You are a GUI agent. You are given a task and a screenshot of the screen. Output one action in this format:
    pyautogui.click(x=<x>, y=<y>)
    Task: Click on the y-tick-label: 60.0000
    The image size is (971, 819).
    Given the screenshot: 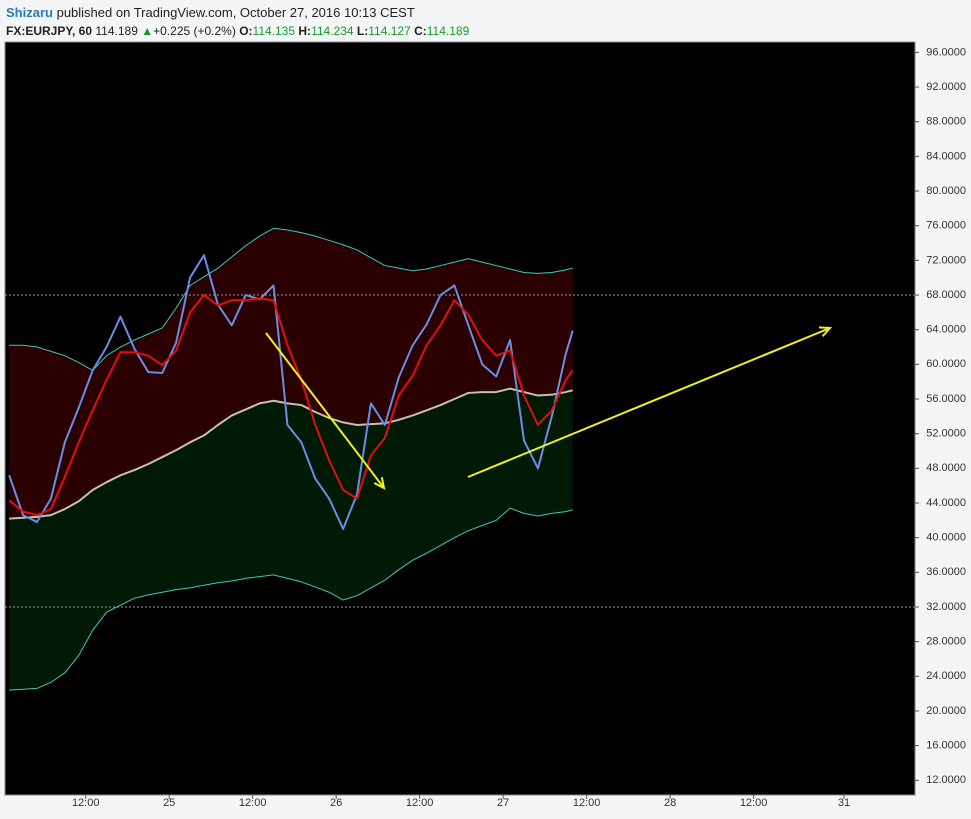 What is the action you would take?
    pyautogui.click(x=946, y=364)
    